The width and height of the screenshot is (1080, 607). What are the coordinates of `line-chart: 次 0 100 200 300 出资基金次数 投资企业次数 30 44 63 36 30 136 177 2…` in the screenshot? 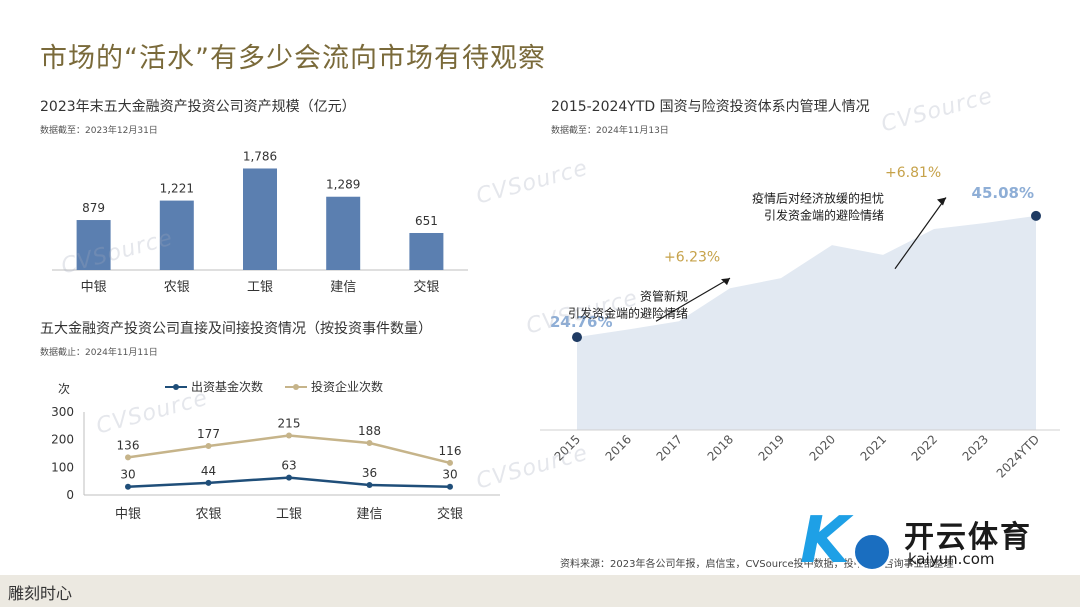 It's located at (275, 450).